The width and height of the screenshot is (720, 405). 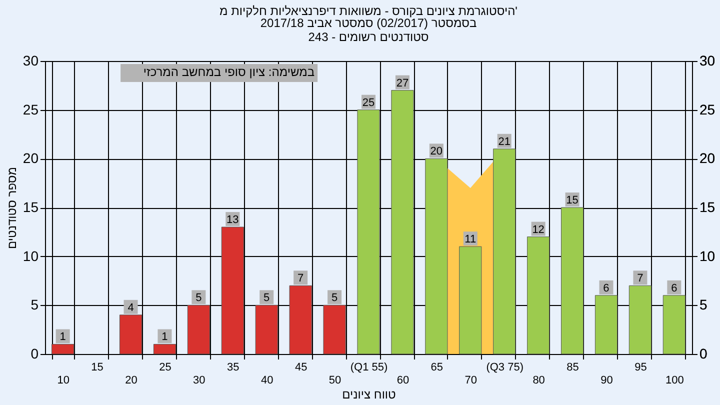 I want to click on x-tick-label: 85, so click(x=572, y=368).